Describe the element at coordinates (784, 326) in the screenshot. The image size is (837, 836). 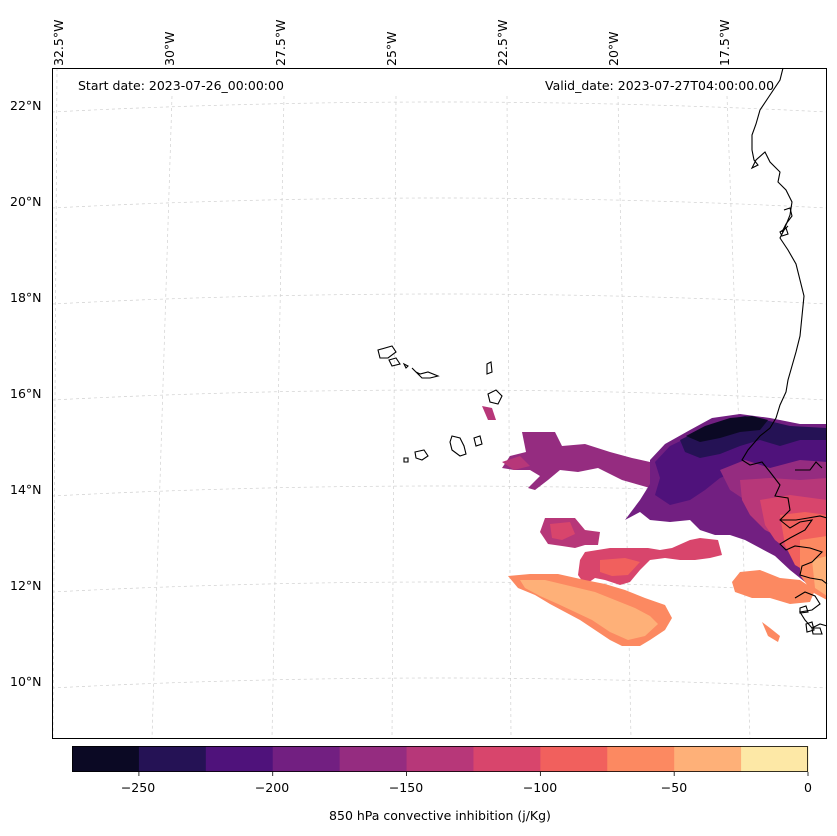
I see `africa-coastline` at that location.